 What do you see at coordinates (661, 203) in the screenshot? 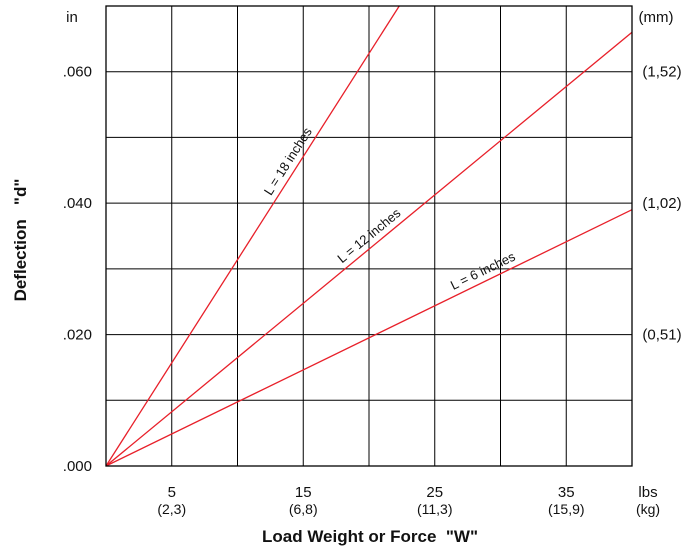
I see `y2-tick-label: (1,02)` at bounding box center [661, 203].